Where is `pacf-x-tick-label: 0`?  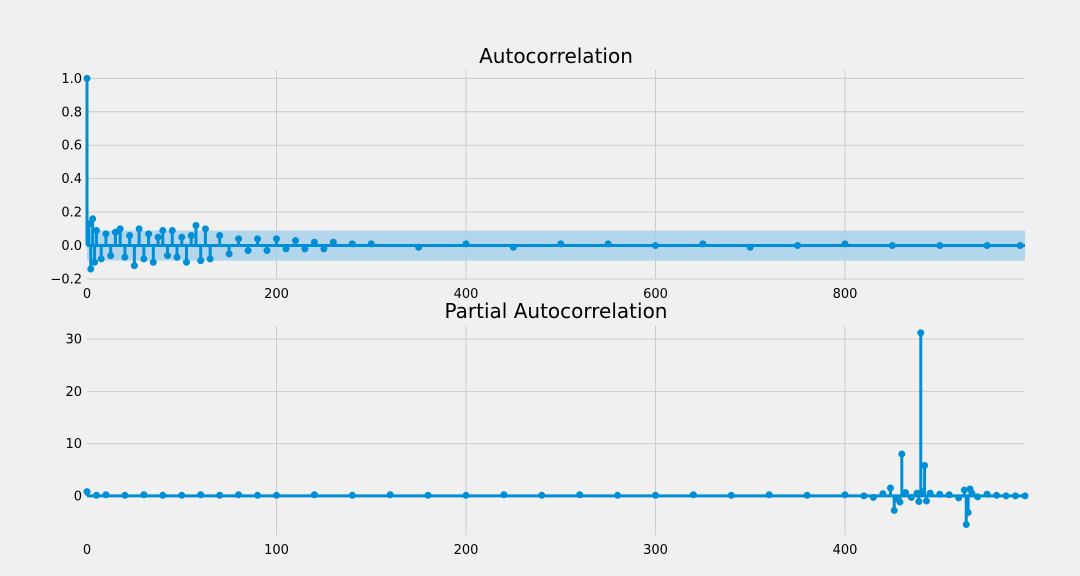 pacf-x-tick-label: 0 is located at coordinates (87, 550).